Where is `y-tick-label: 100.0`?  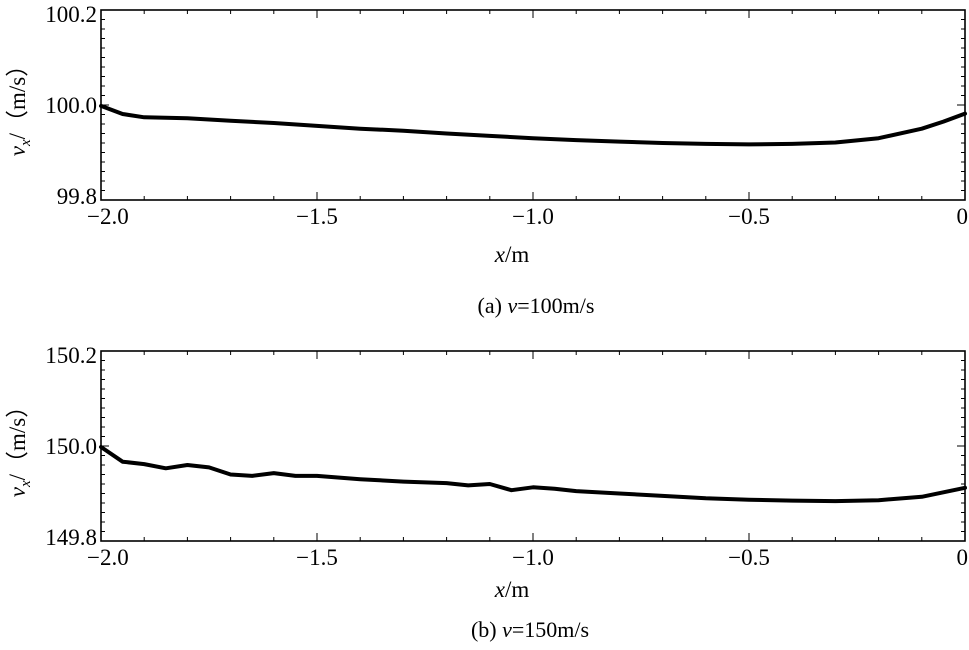
y-tick-label: 100.0 is located at coordinates (71, 105).